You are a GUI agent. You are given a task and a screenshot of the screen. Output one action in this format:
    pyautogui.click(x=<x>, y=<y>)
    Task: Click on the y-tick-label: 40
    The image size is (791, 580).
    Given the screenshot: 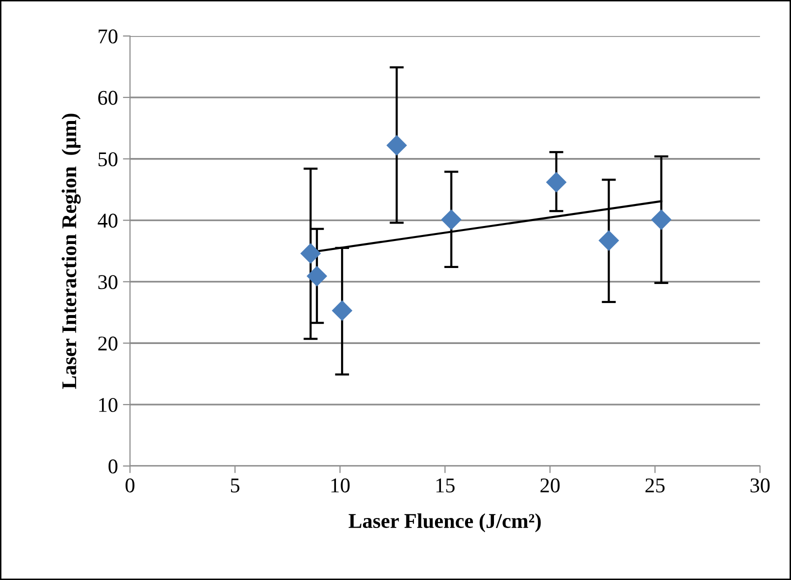 What is the action you would take?
    pyautogui.click(x=108, y=221)
    